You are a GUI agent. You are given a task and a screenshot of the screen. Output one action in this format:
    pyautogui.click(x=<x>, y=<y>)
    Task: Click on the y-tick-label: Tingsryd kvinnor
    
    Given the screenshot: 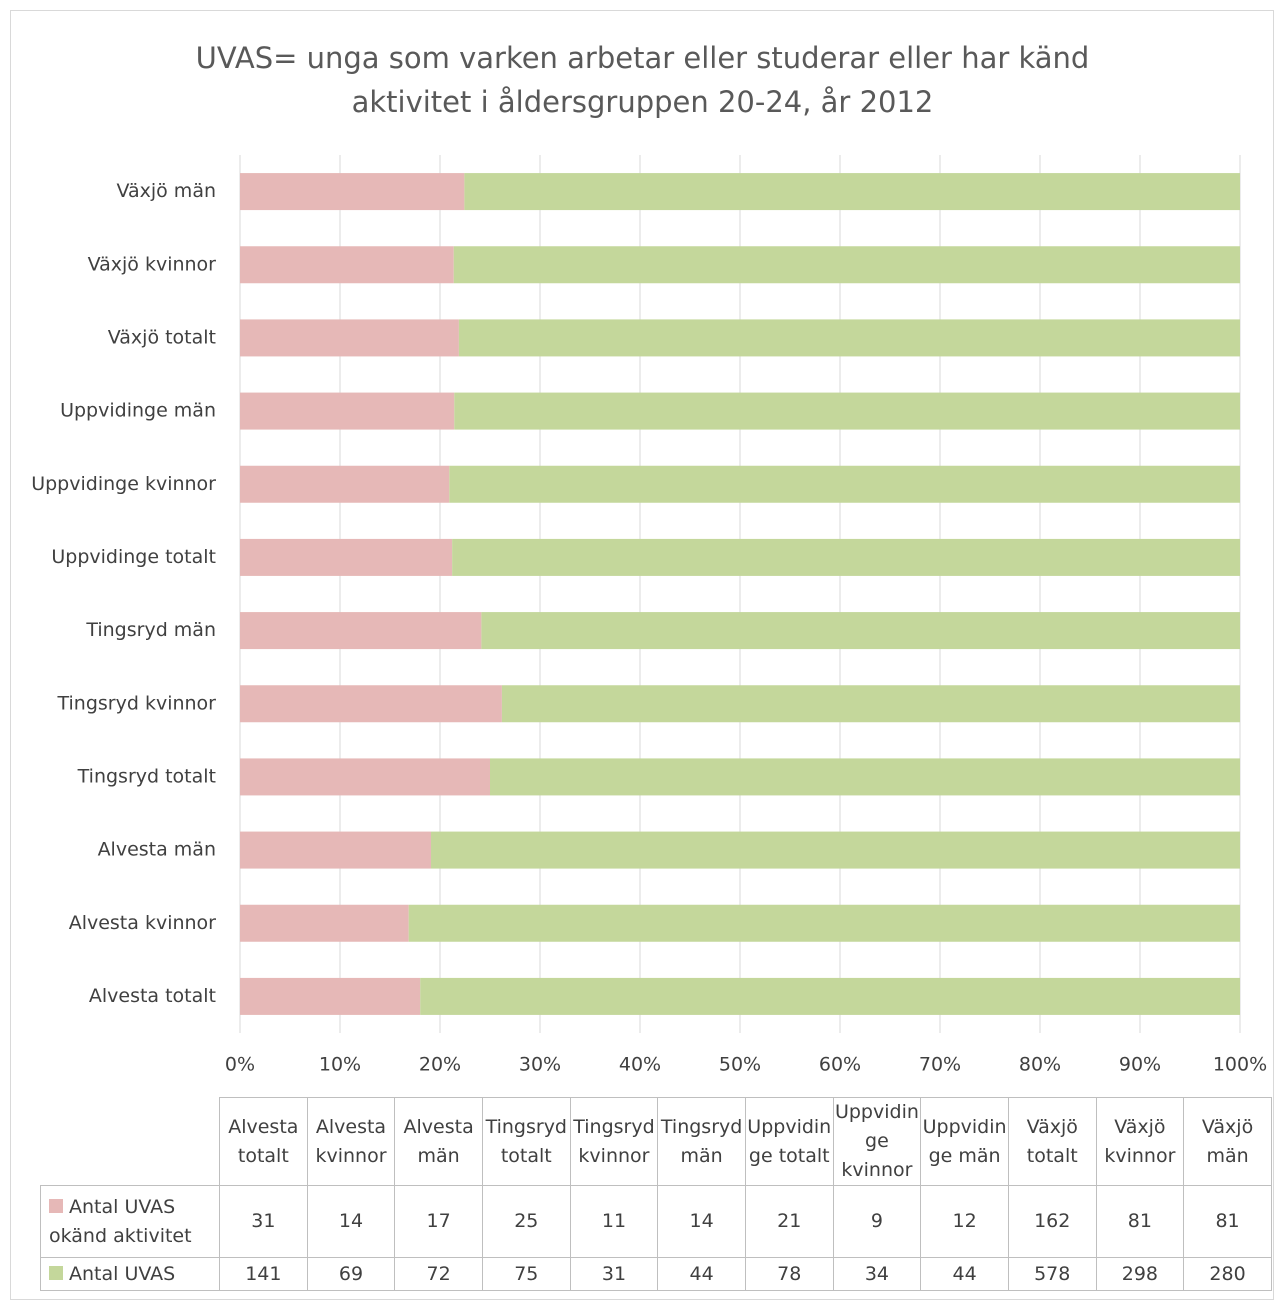 What is the action you would take?
    pyautogui.click(x=136, y=703)
    